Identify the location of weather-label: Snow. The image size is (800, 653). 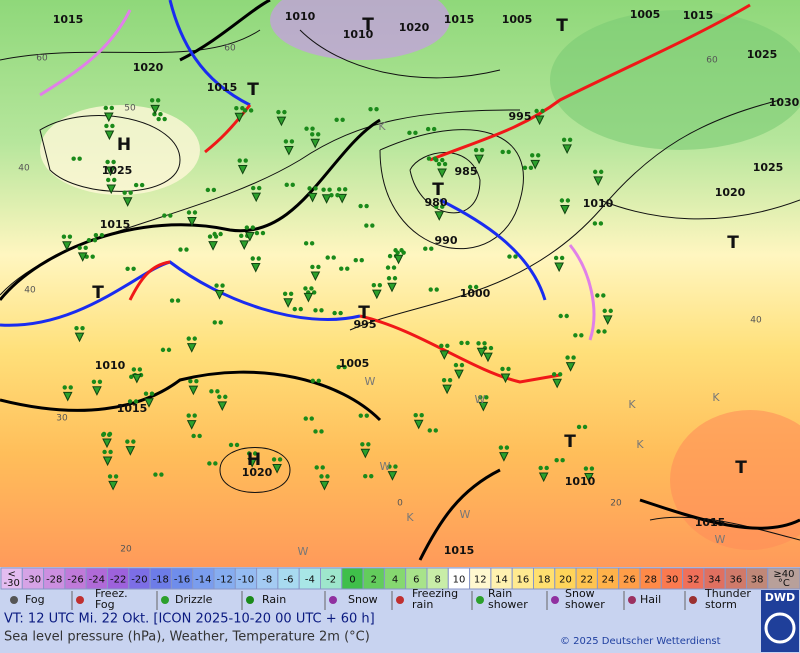
(363, 599).